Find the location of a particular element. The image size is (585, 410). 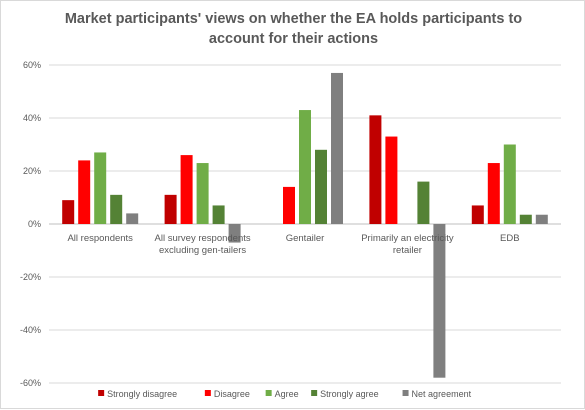

legend-label: Disagree is located at coordinates (232, 394).